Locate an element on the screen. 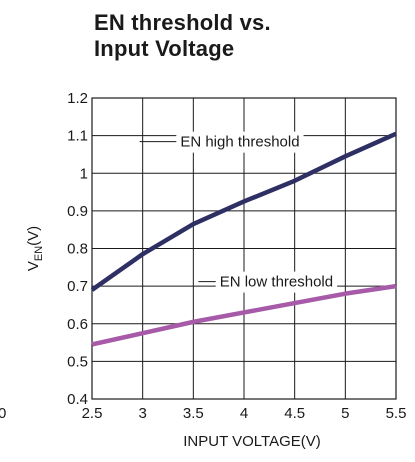 Image resolution: width=415 pixels, height=462 pixels. annotation-backing-en-low-threshold is located at coordinates (276, 282).